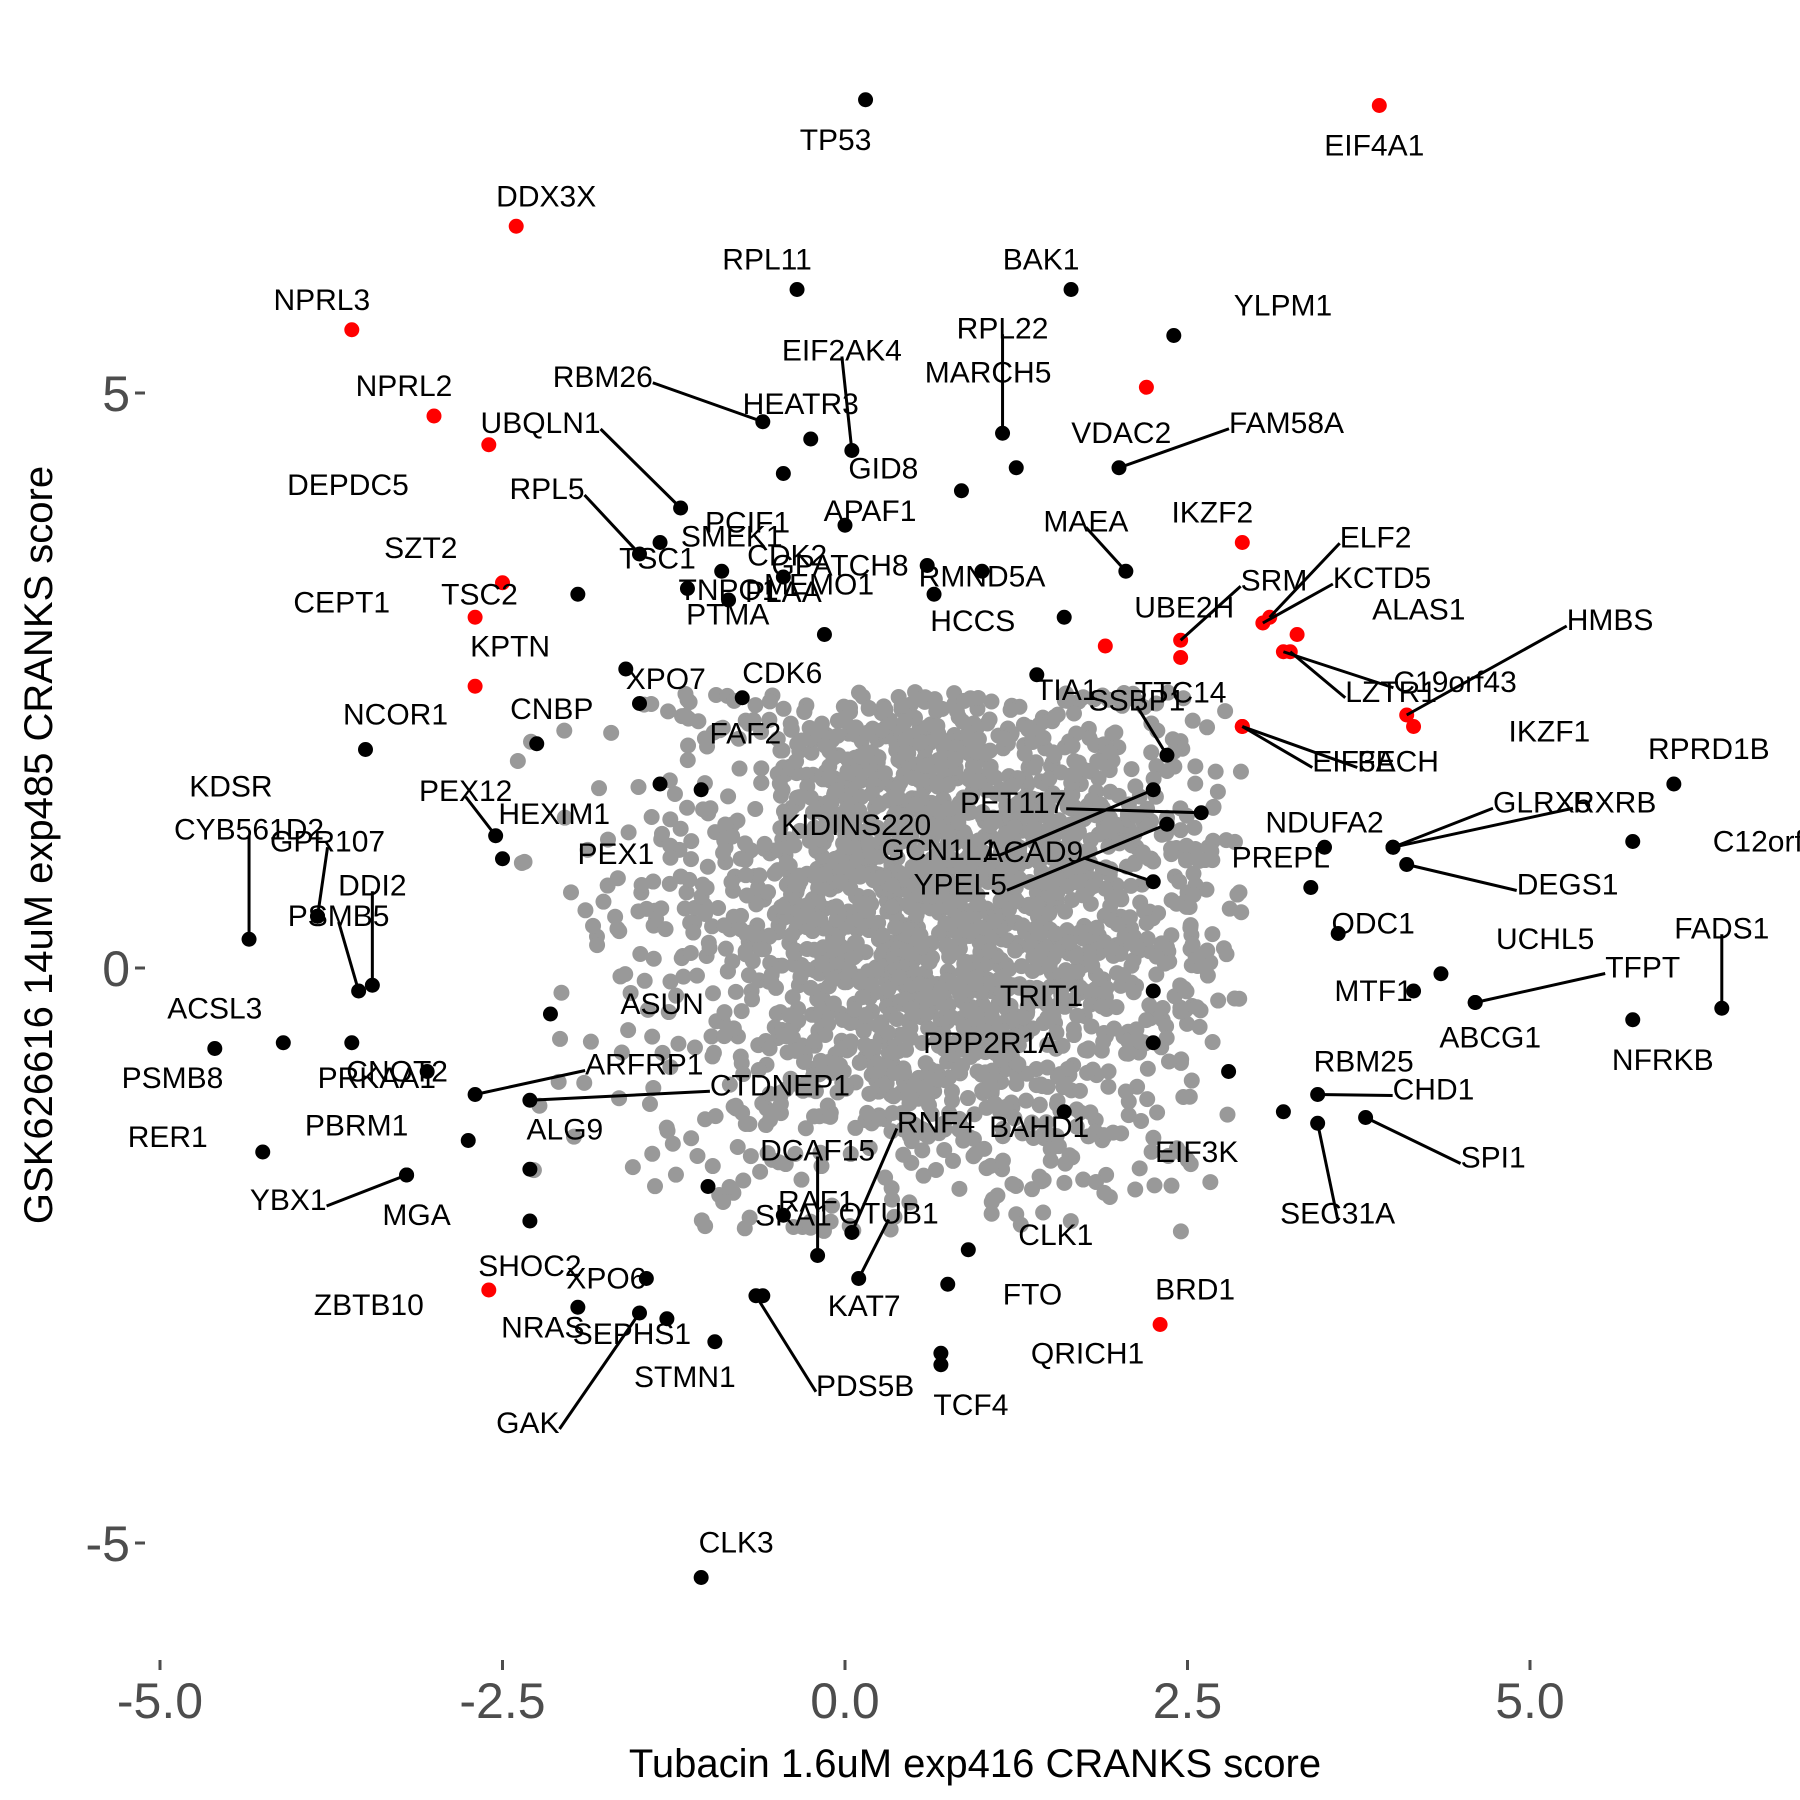  What do you see at coordinates (377, 1078) in the screenshot?
I see `gene-label: PRKAA1` at bounding box center [377, 1078].